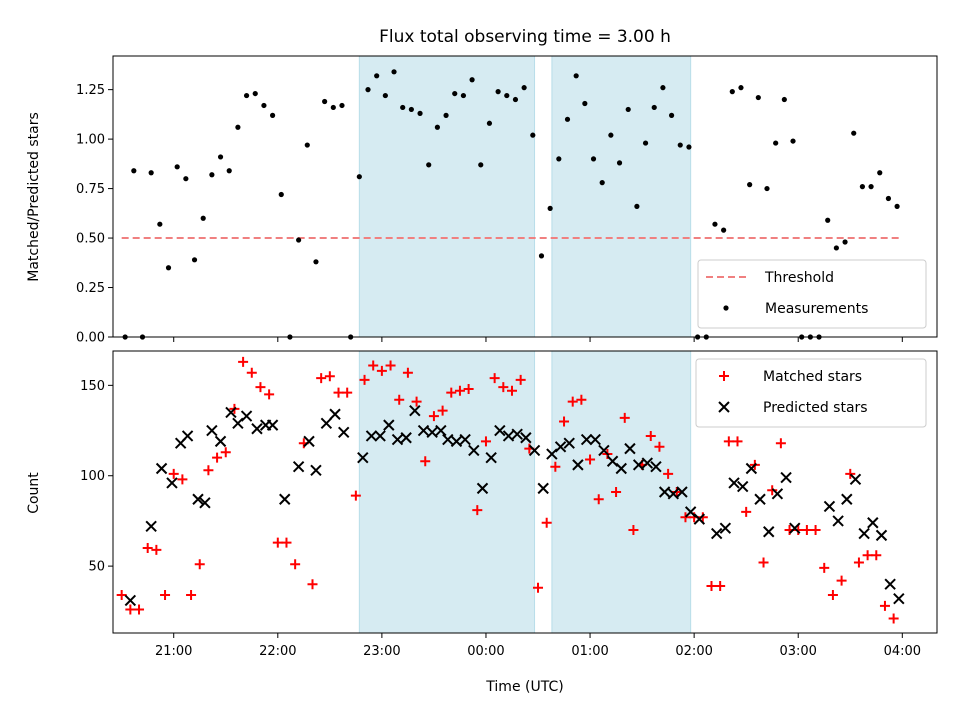  I want to click on legend-measurements-swatch, so click(726, 308).